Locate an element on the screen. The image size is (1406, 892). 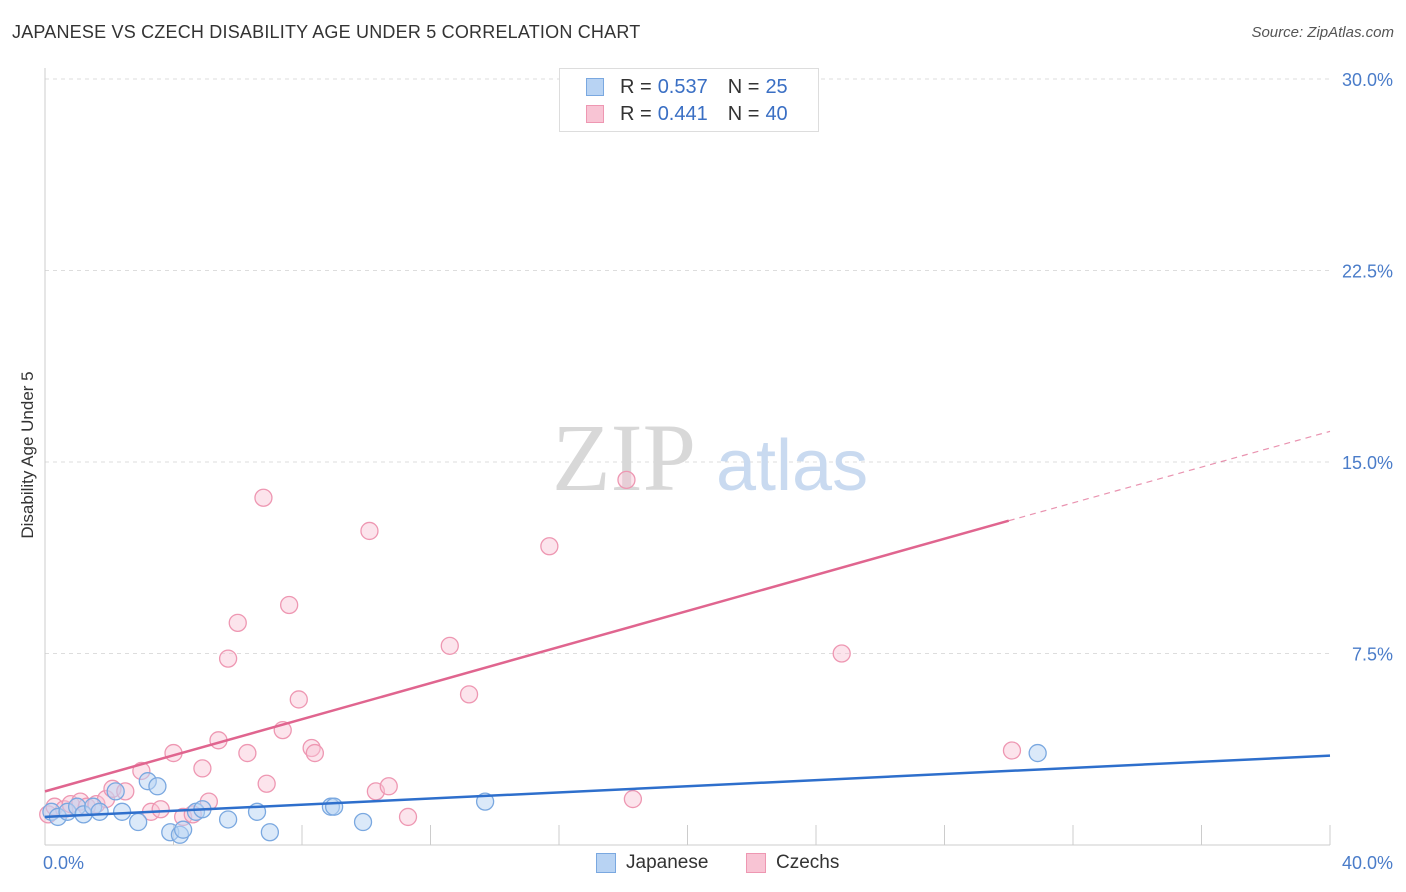
legend-item-czechs: Czechs is located at coordinates (792, 863).